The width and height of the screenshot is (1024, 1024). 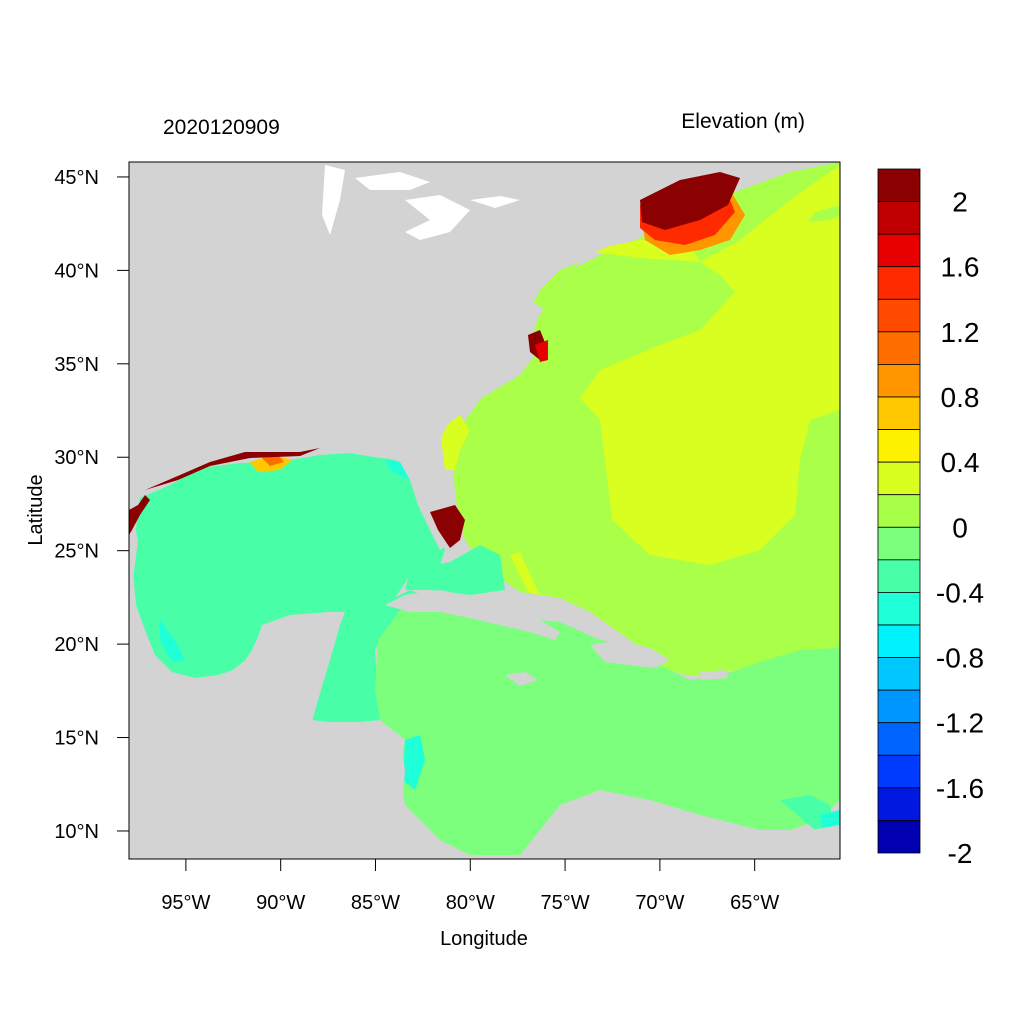 I want to click on x-axis-title: Longitude, so click(x=484, y=939).